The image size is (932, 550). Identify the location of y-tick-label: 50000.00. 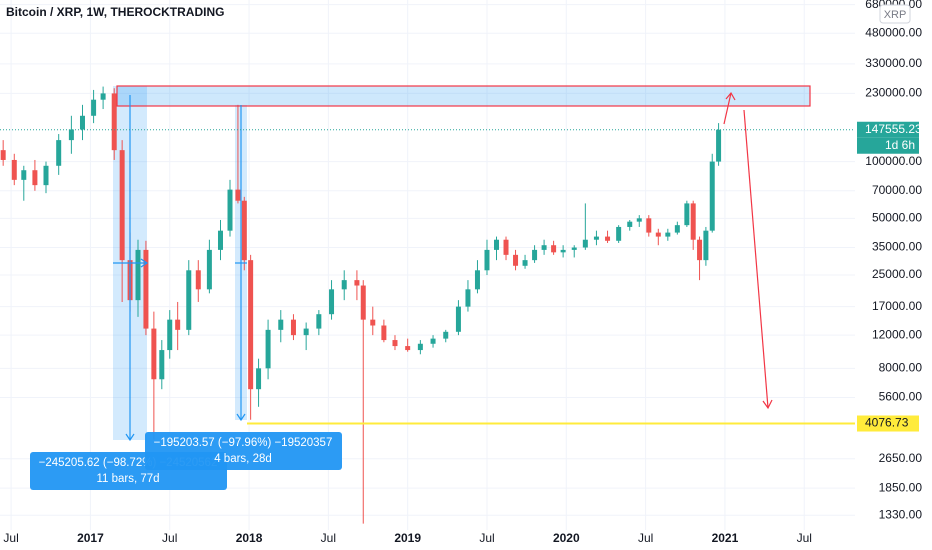
(897, 217).